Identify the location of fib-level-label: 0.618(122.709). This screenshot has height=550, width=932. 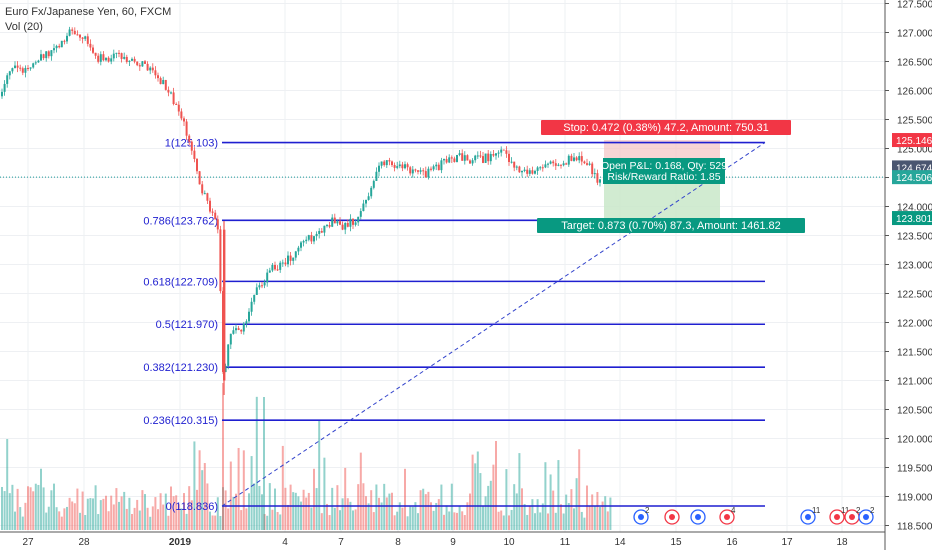
(180, 282).